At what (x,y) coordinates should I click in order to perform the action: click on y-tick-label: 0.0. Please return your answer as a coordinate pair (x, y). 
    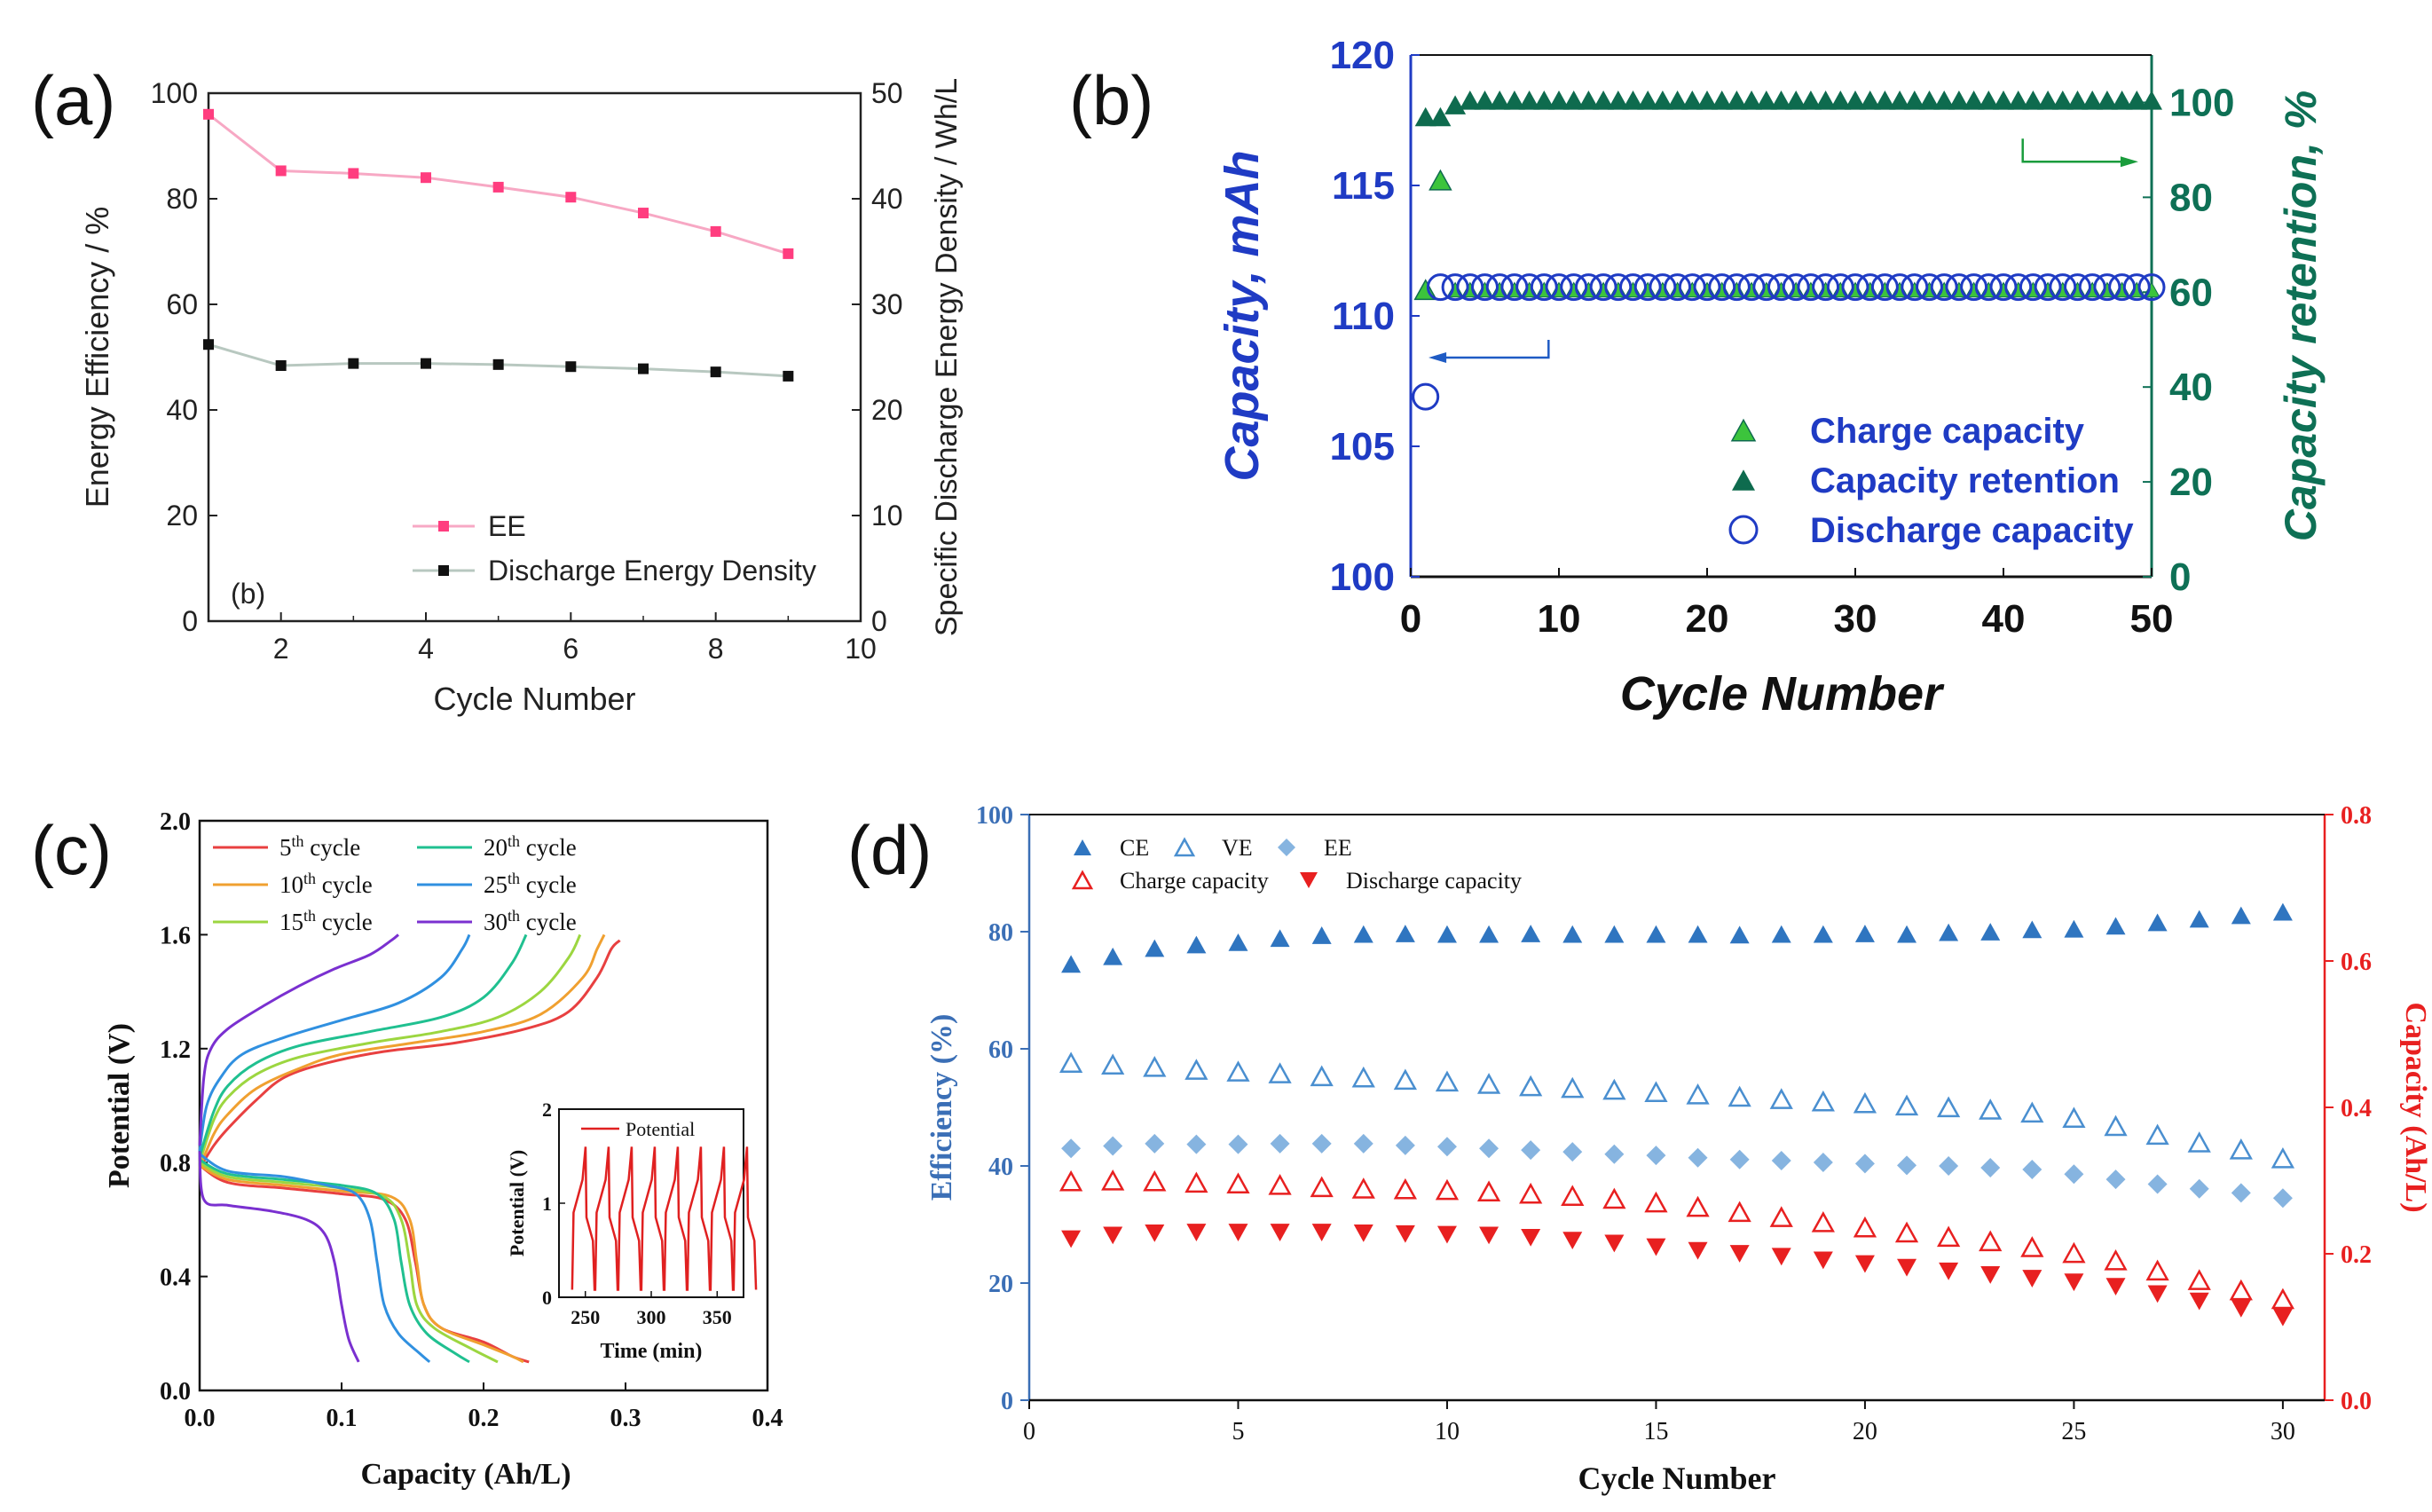
    Looking at the image, I should click on (175, 1392).